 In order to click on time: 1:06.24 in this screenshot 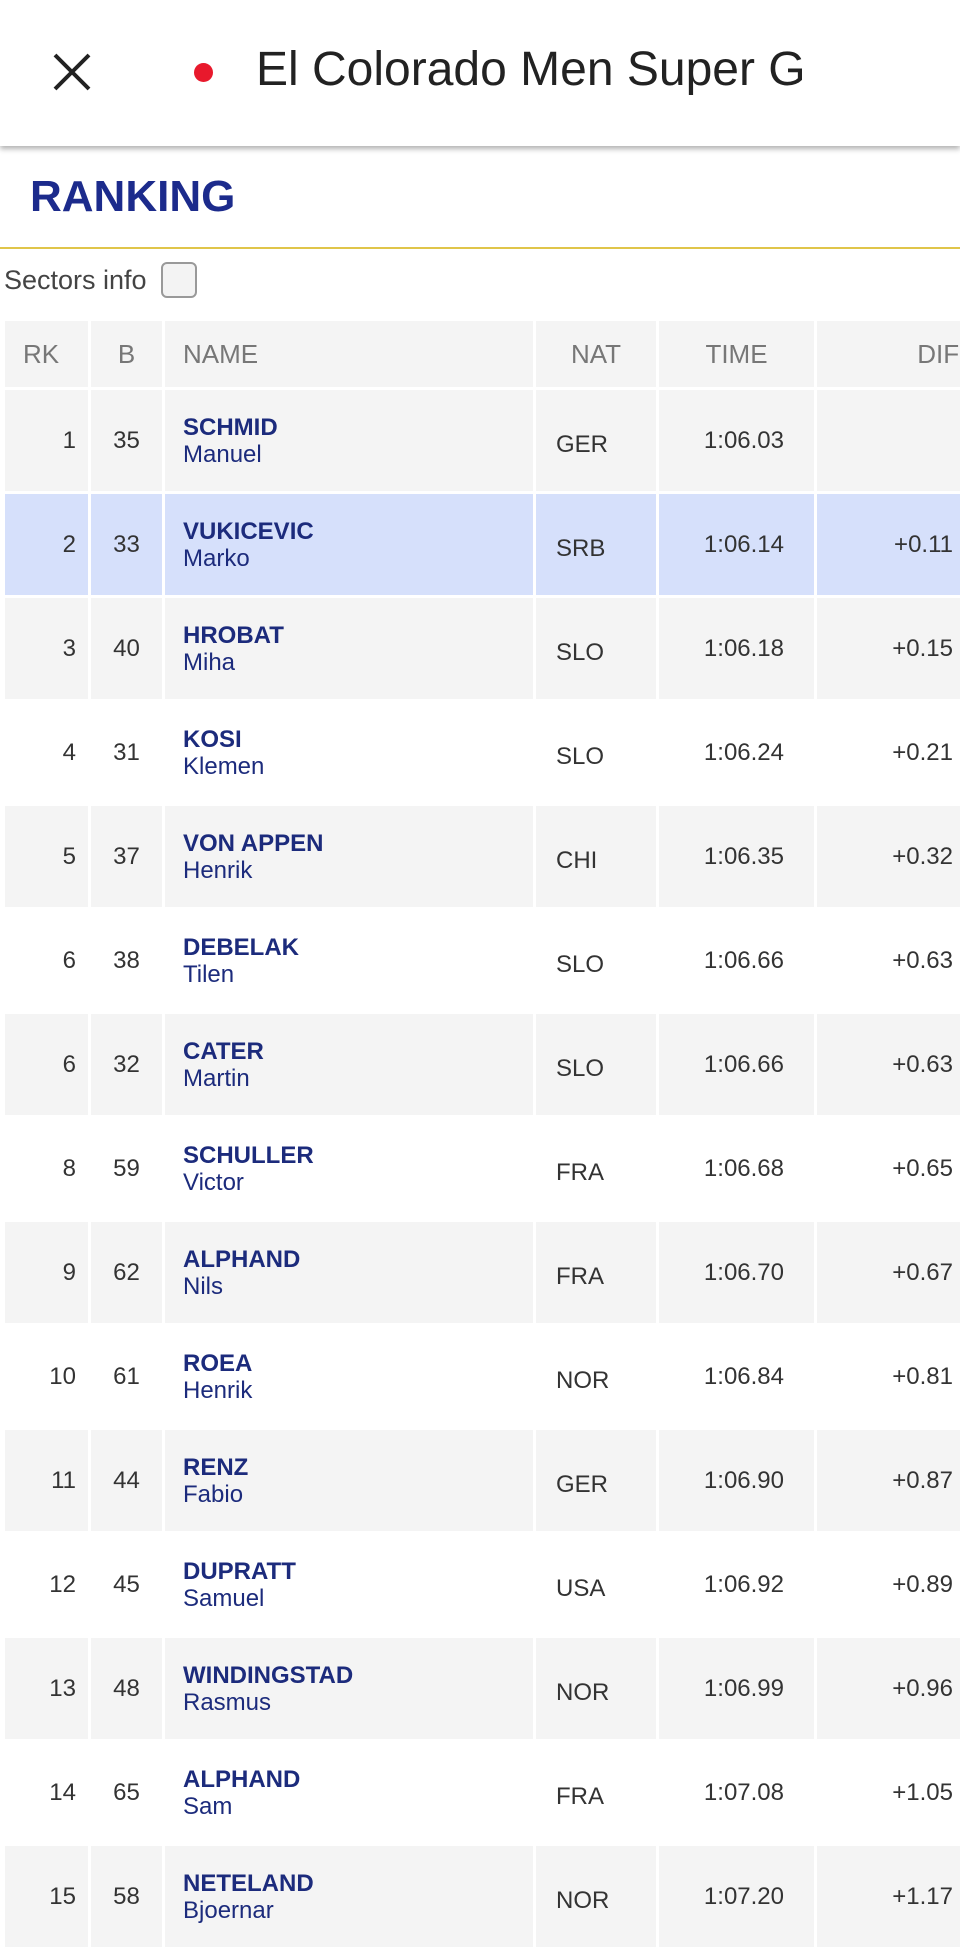, I will do `click(736, 752)`.